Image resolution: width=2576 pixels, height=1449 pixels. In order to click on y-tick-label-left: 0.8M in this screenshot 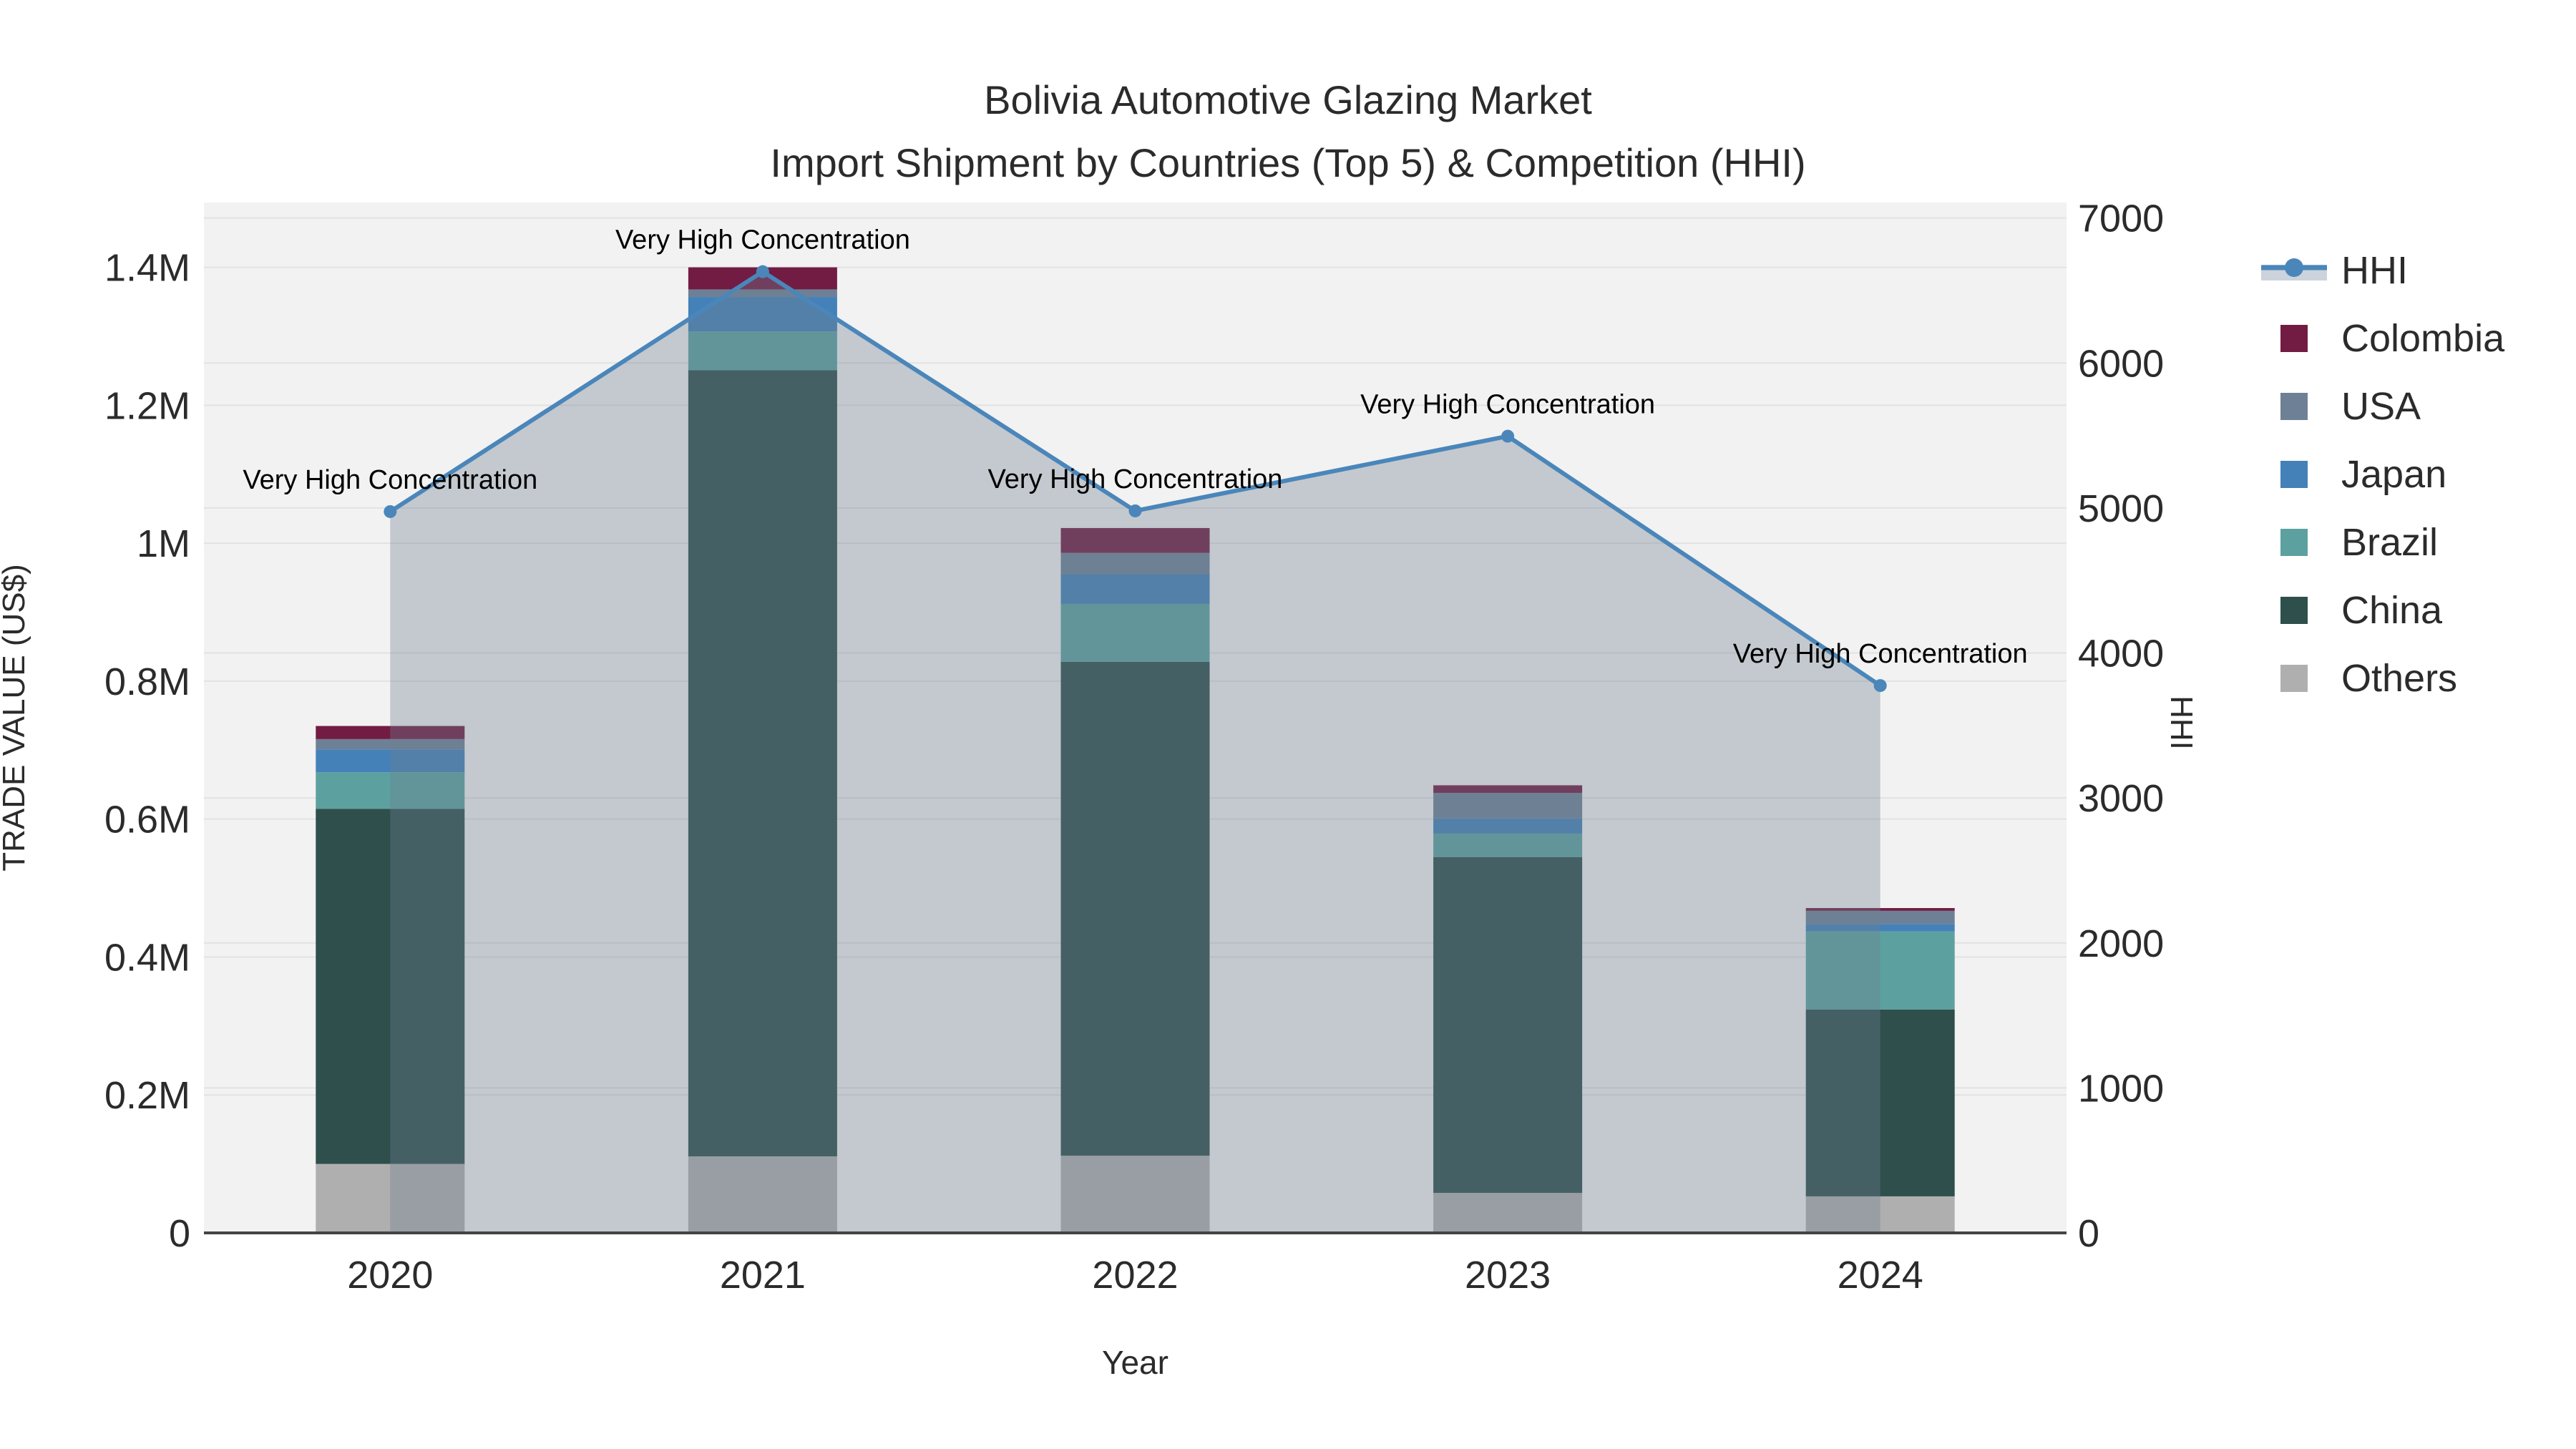, I will do `click(147, 681)`.